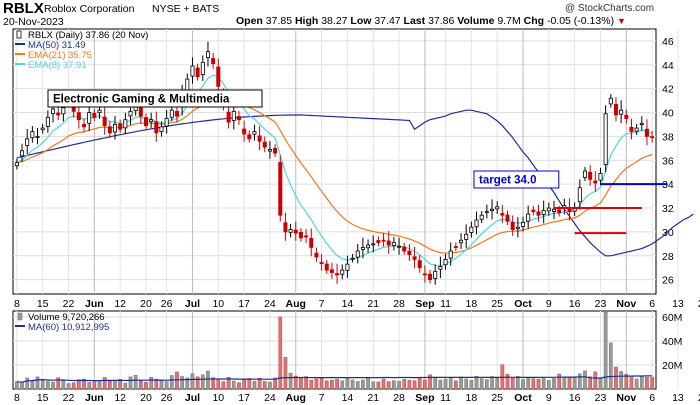 Image resolution: width=700 pixels, height=405 pixels. What do you see at coordinates (192, 304) in the screenshot?
I see `x-tick-label: Jul` at bounding box center [192, 304].